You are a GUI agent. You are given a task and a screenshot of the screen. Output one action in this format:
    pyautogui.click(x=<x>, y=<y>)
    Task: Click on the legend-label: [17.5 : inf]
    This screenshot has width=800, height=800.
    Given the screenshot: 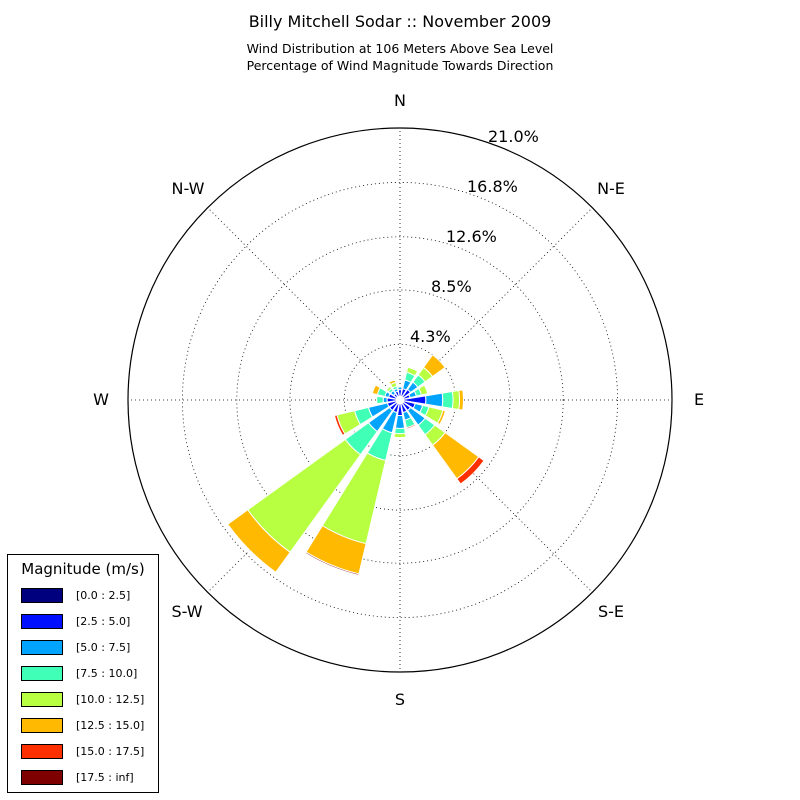 What is the action you would take?
    pyautogui.click(x=105, y=777)
    